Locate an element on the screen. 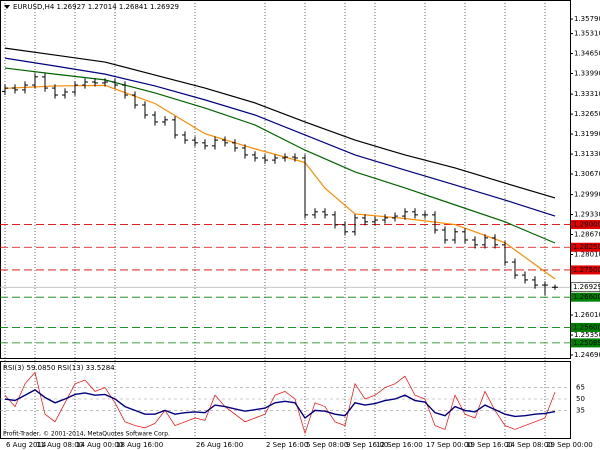 This screenshot has height=450, width=600. current-price-box is located at coordinates (585, 287).